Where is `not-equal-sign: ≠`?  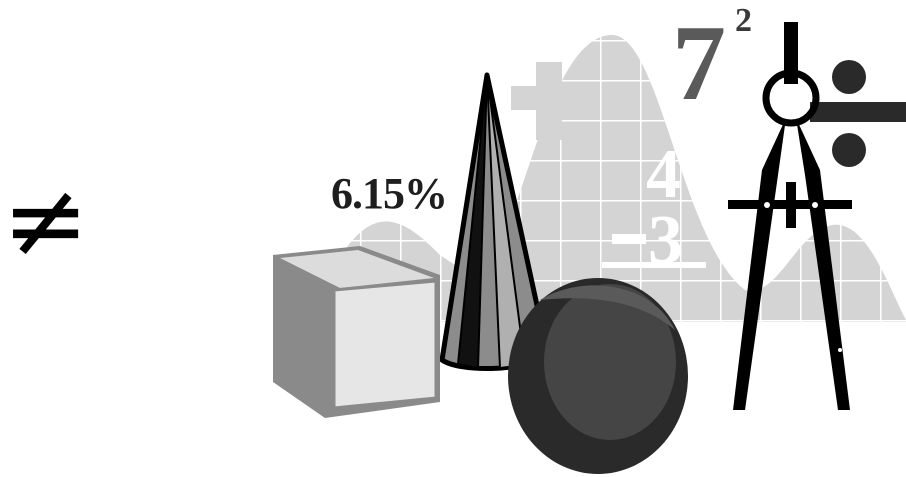
not-equal-sign: ≠ is located at coordinates (46, 220).